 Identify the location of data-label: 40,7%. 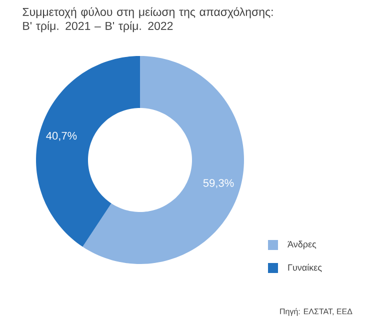
(61, 136).